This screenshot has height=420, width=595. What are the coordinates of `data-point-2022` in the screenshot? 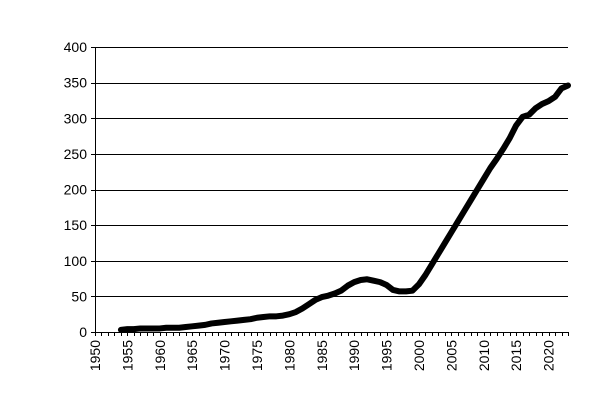 It's located at (561, 88).